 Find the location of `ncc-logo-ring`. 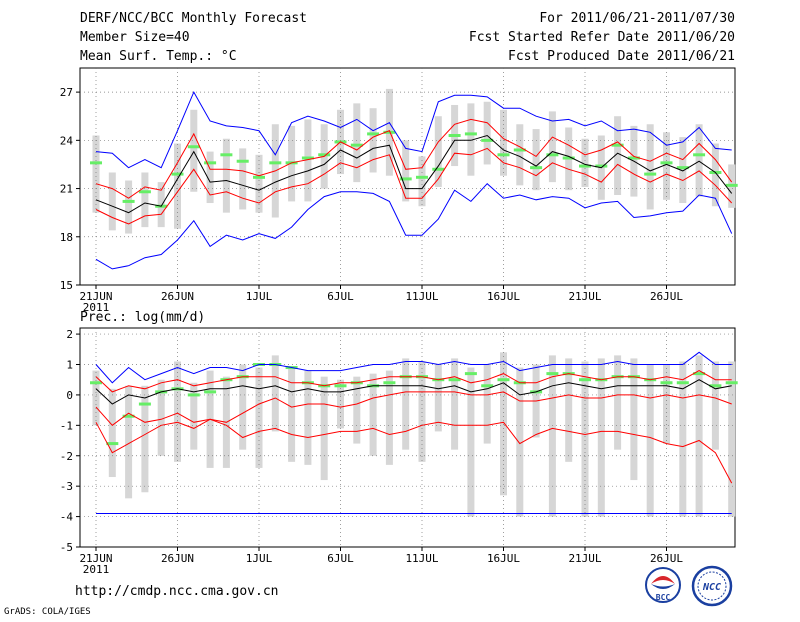

ncc-logo-ring is located at coordinates (712, 586).